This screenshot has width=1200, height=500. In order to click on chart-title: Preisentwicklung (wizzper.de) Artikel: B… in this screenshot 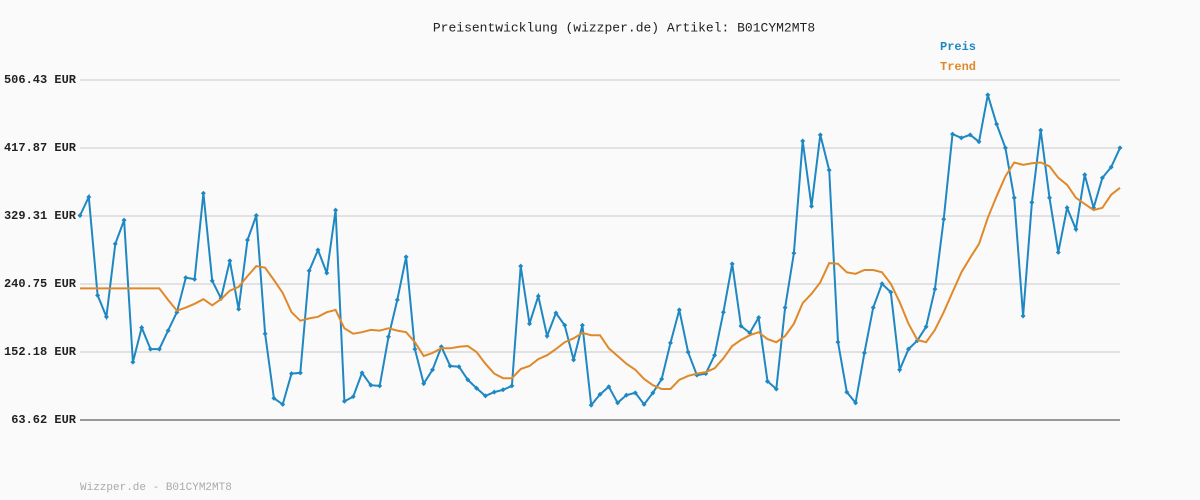, I will do `click(624, 27)`.